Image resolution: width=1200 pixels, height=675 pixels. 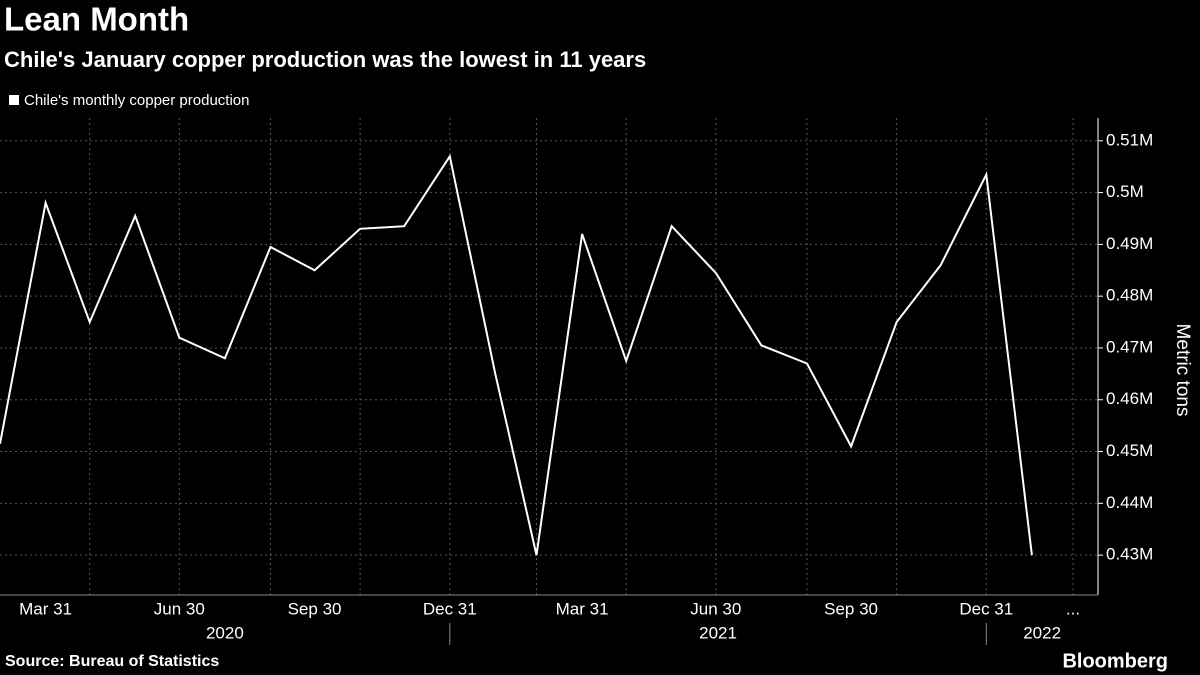 I want to click on y-tick-label: 0.5M, so click(x=1125, y=191).